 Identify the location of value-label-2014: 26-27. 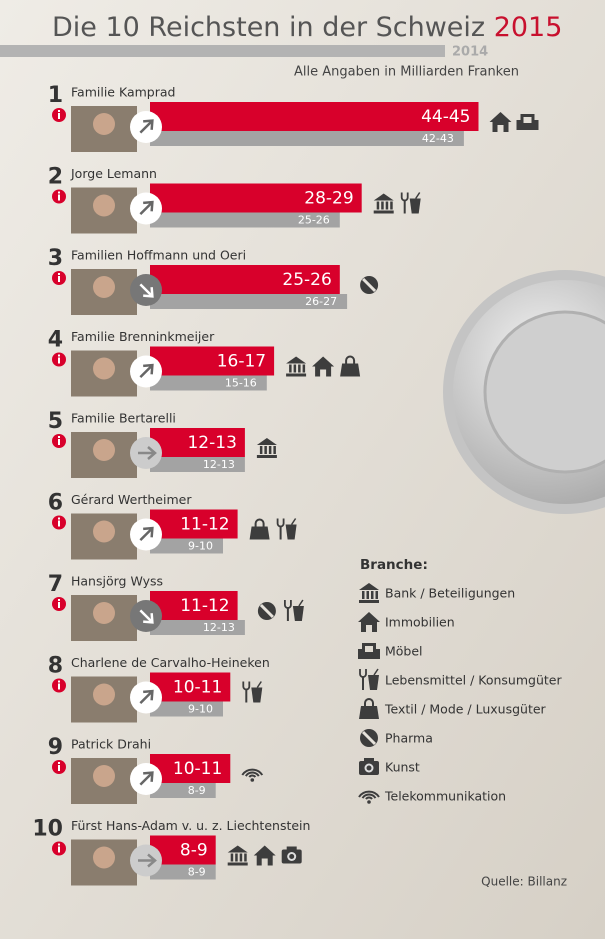
(321, 301).